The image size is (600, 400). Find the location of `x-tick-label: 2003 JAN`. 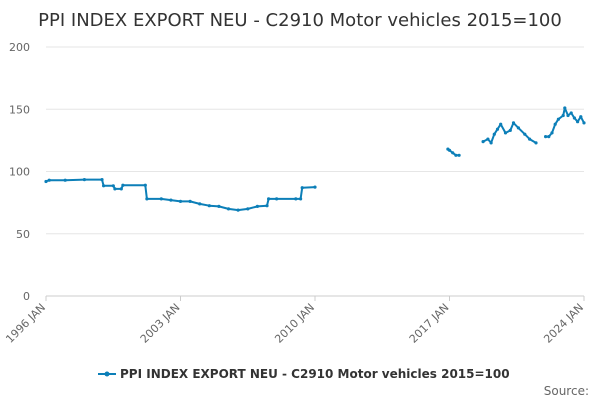

x-tick-label: 2003 JAN is located at coordinates (160, 323).